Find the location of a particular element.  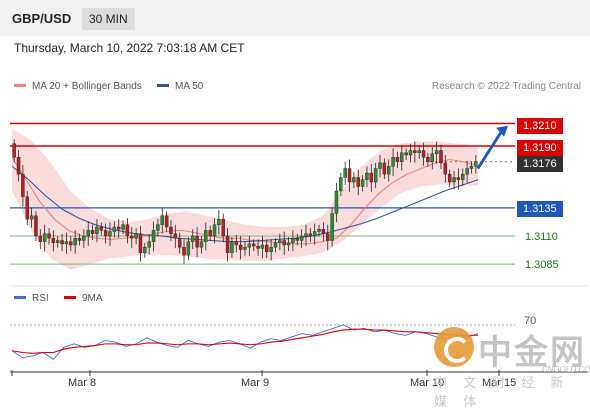

chart-header: GBP/USD 30 MIN is located at coordinates (295, 18).